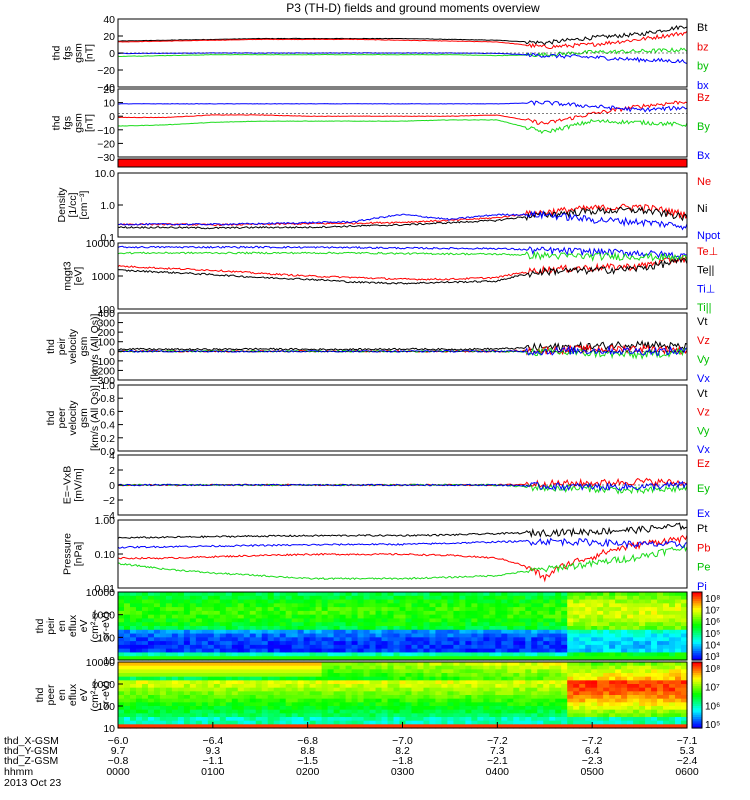 The image size is (750, 800). Describe the element at coordinates (703, 548) in the screenshot. I see `legend-Pb: Pb` at that location.